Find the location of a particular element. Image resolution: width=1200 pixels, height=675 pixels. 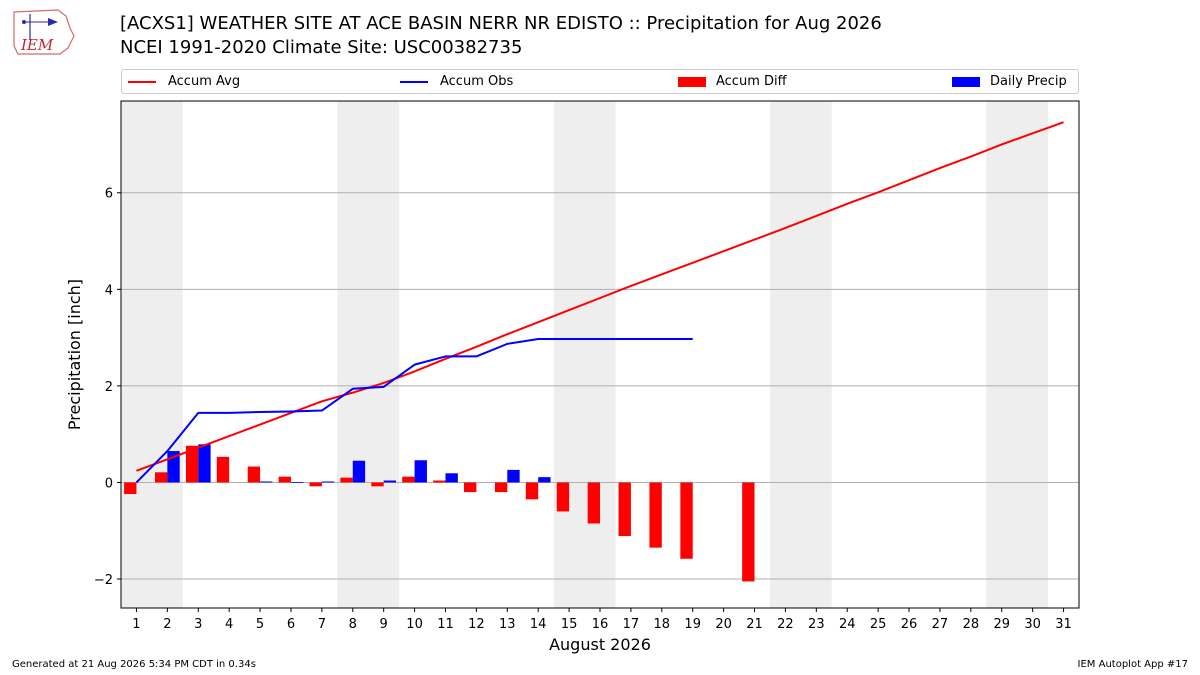

x-tick-label: 30 is located at coordinates (1032, 624).